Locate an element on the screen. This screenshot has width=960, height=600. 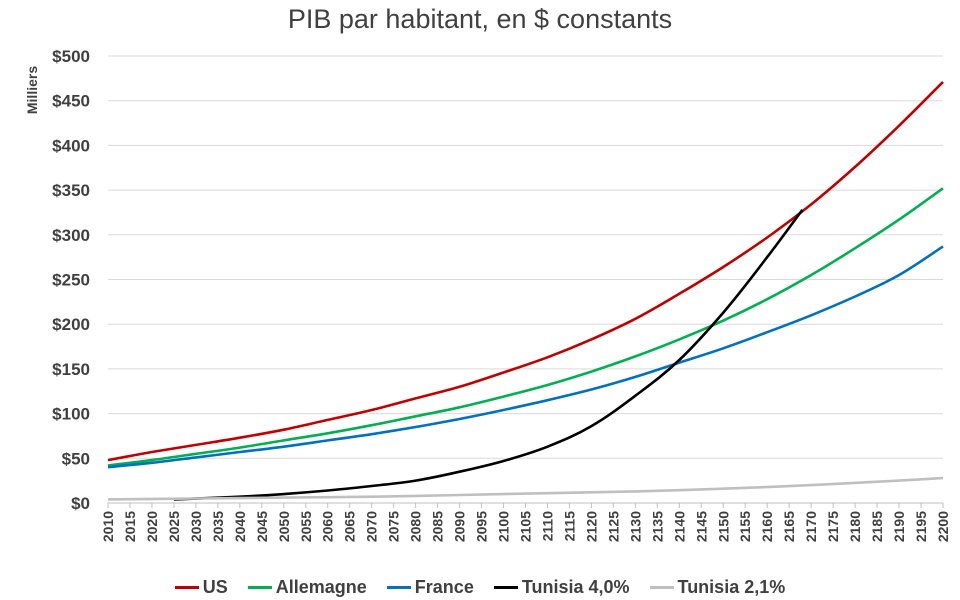
legend-item: France is located at coordinates (430, 587).